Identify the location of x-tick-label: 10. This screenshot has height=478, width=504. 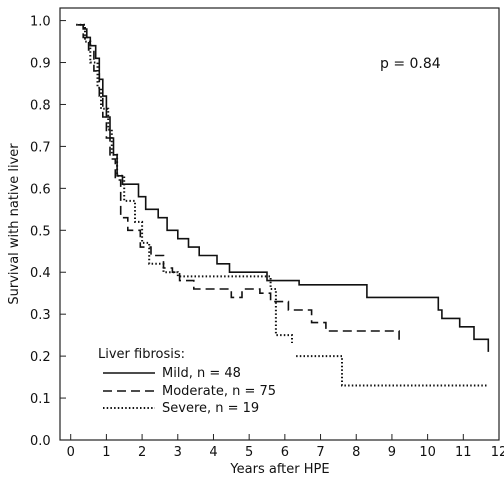
(427, 452).